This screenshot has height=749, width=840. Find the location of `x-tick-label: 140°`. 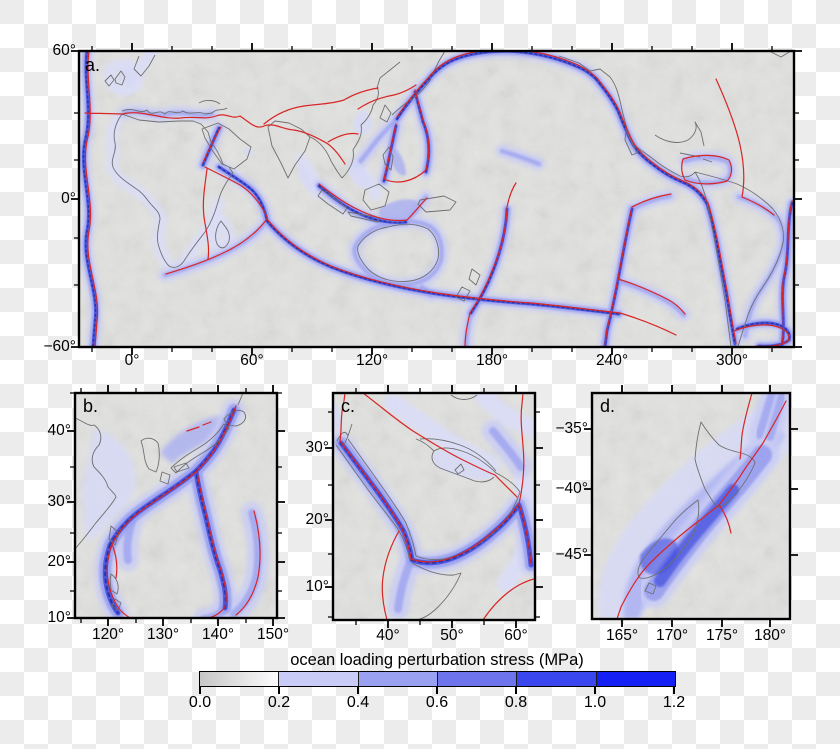

x-tick-label: 140° is located at coordinates (218, 634).